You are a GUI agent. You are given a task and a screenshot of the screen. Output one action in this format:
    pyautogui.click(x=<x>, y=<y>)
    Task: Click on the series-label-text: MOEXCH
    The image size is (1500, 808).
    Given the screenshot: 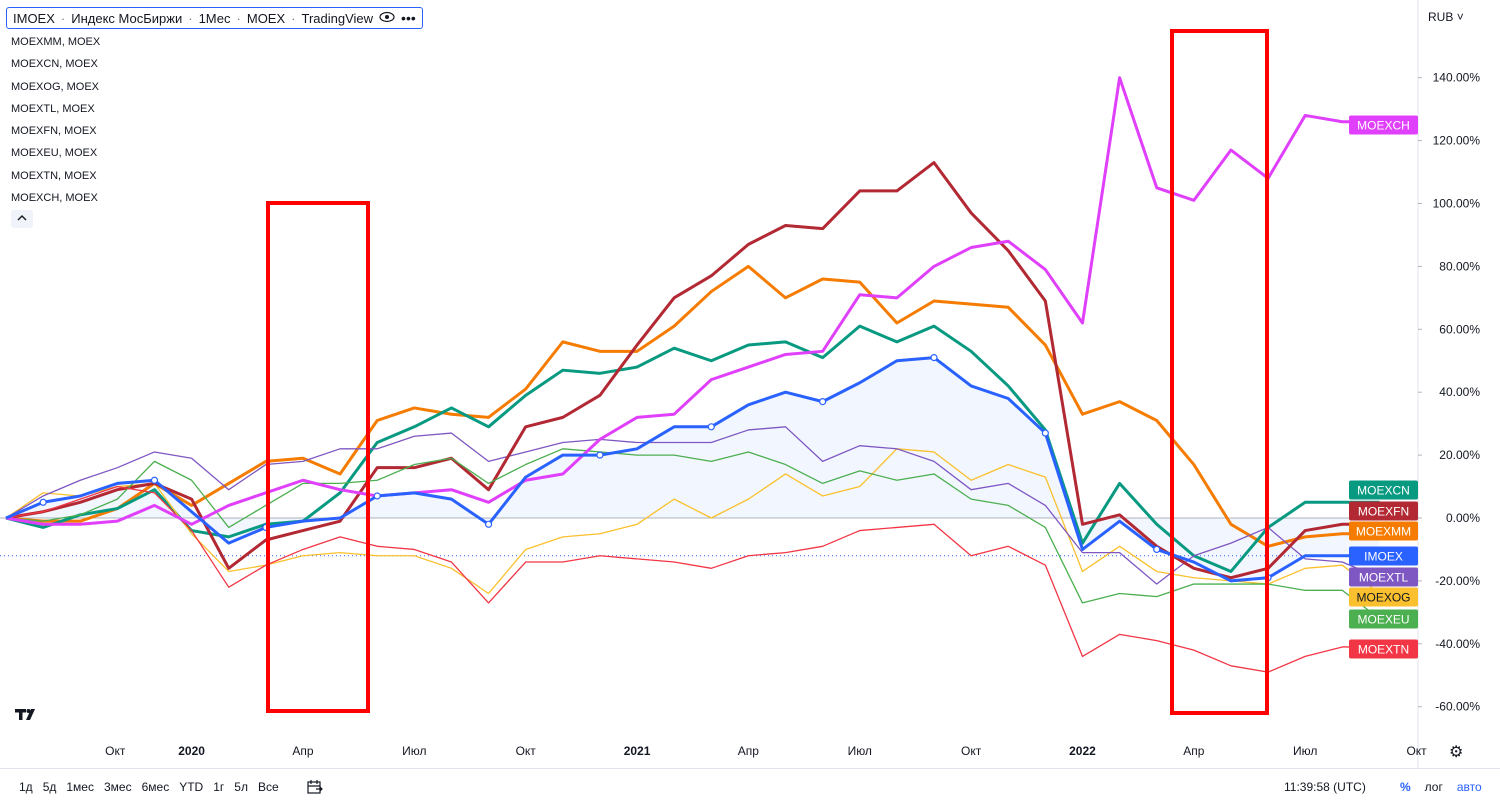 What is the action you would take?
    pyautogui.click(x=1383, y=126)
    